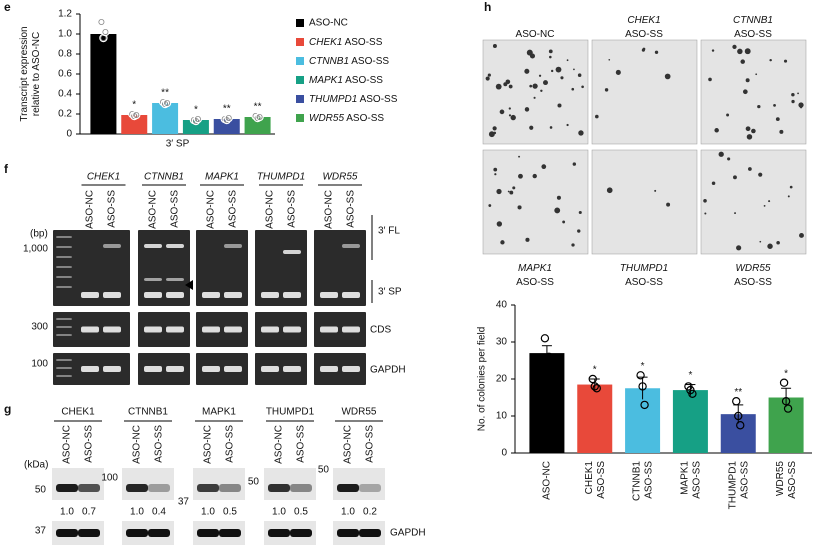 The width and height of the screenshot is (826, 555). Describe the element at coordinates (230, 512) in the screenshot. I see `ratio-label: 0.5` at that location.